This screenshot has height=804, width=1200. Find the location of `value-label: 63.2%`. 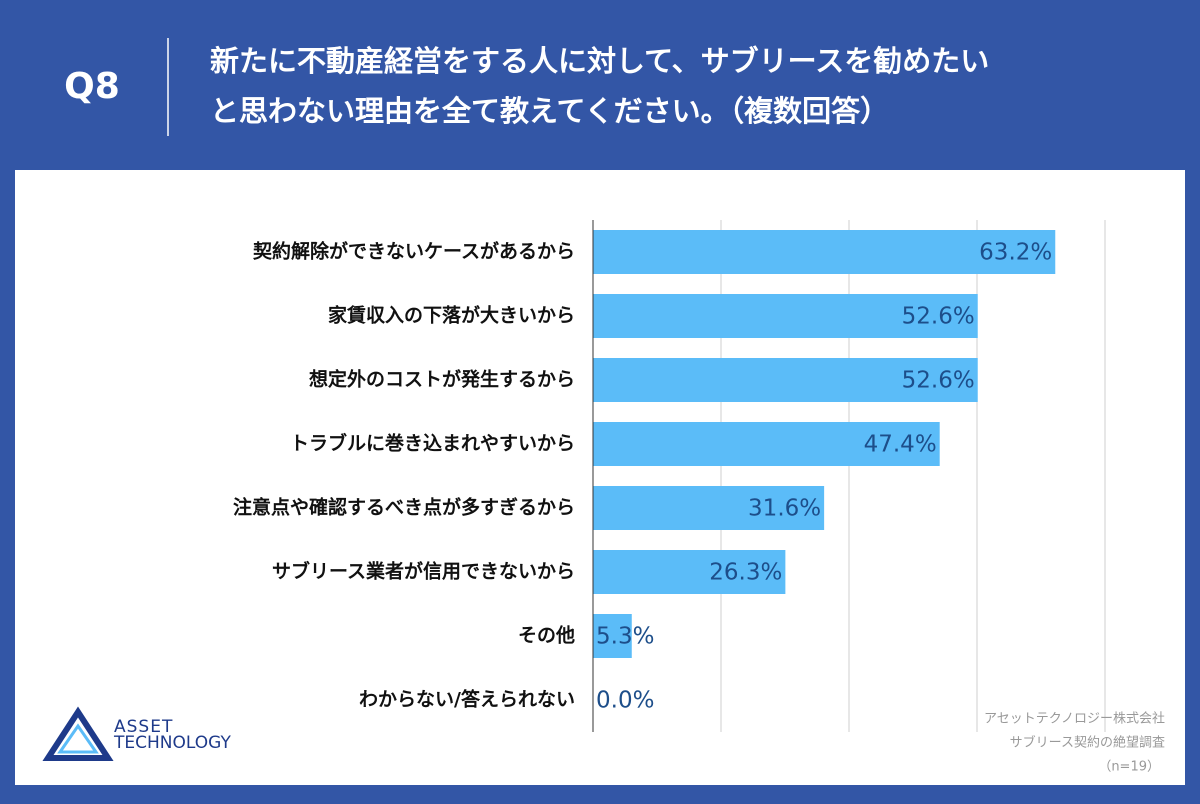

value-label: 63.2% is located at coordinates (1015, 253).